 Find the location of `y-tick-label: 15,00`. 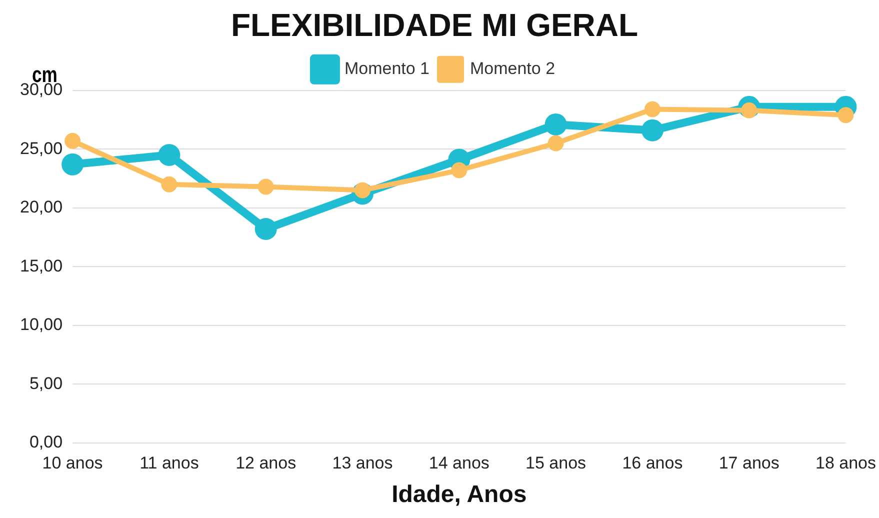

y-tick-label: 15,00 is located at coordinates (41, 266).